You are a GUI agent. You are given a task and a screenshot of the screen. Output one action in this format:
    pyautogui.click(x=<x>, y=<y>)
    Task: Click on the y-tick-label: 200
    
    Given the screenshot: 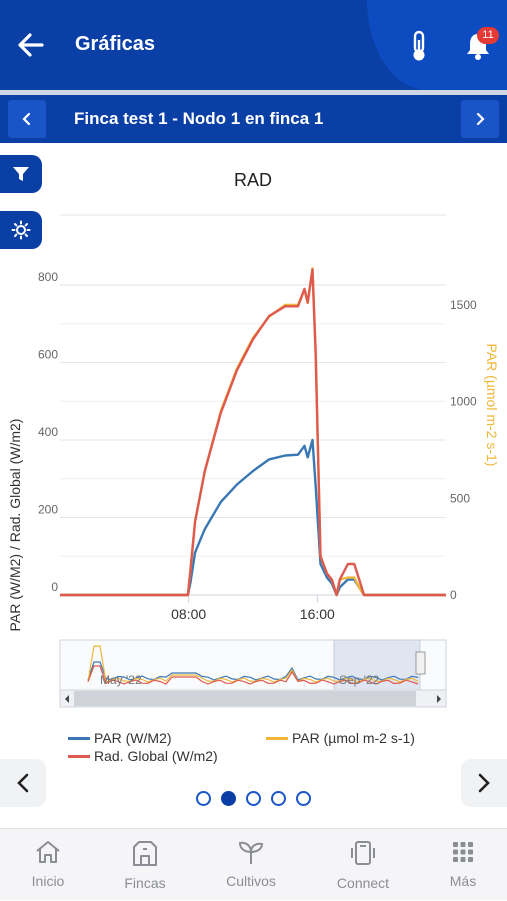 What is the action you would take?
    pyautogui.click(x=48, y=510)
    